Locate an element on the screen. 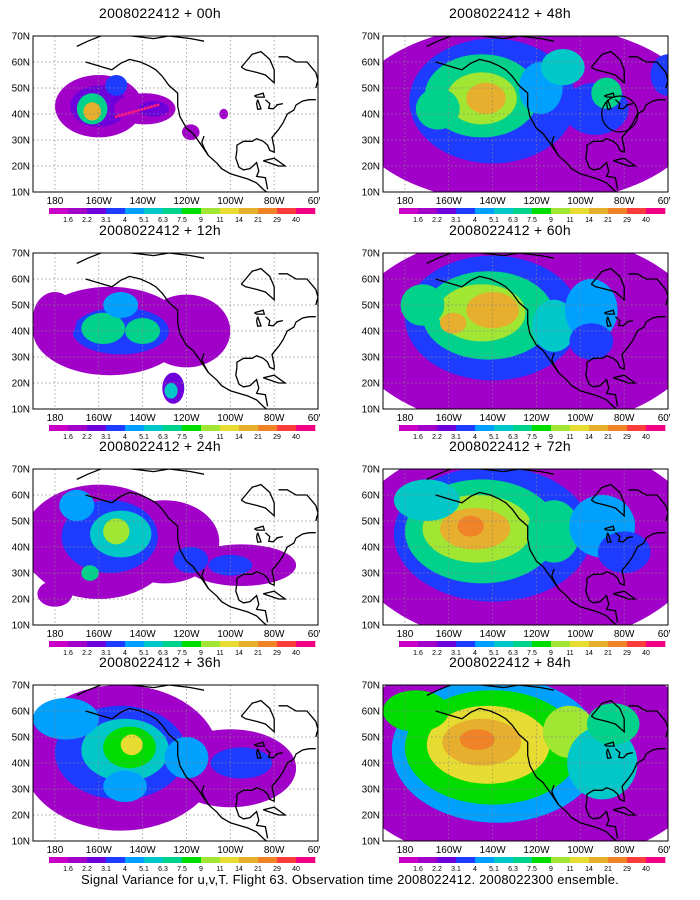 The width and height of the screenshot is (700, 900). colorbar-label: 1.6 is located at coordinates (418, 220).